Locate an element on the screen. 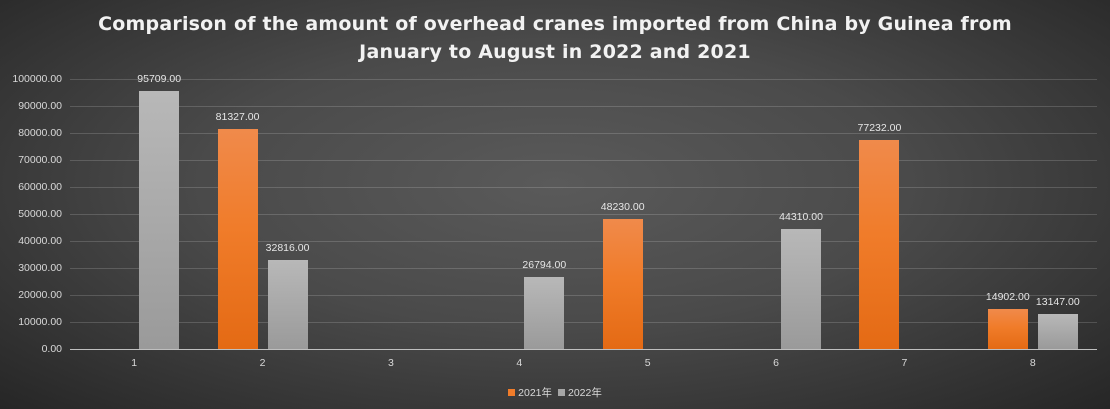 The image size is (1110, 409). y-tick-label: 30000.00 is located at coordinates (40, 268).